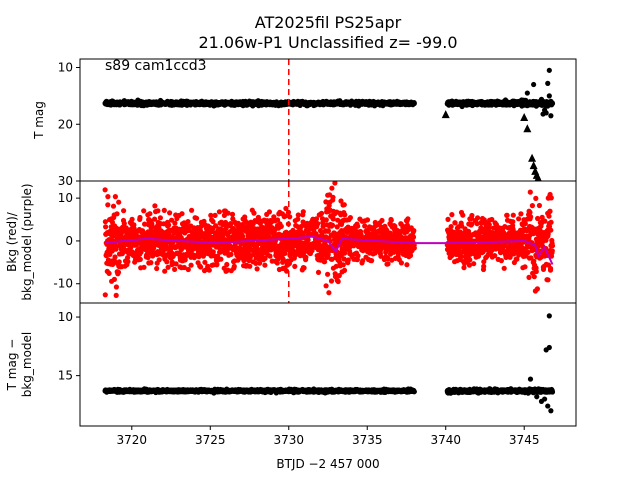  Describe the element at coordinates (65, 198) in the screenshot. I see `y-tick-label: 10` at that location.